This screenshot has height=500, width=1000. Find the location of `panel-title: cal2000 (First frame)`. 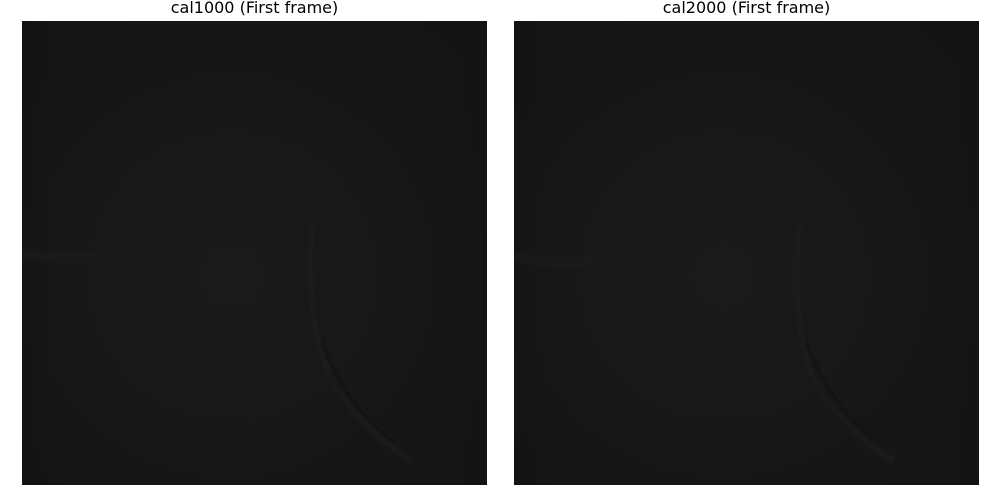

panel-title: cal2000 (First frame) is located at coordinates (746, 8).